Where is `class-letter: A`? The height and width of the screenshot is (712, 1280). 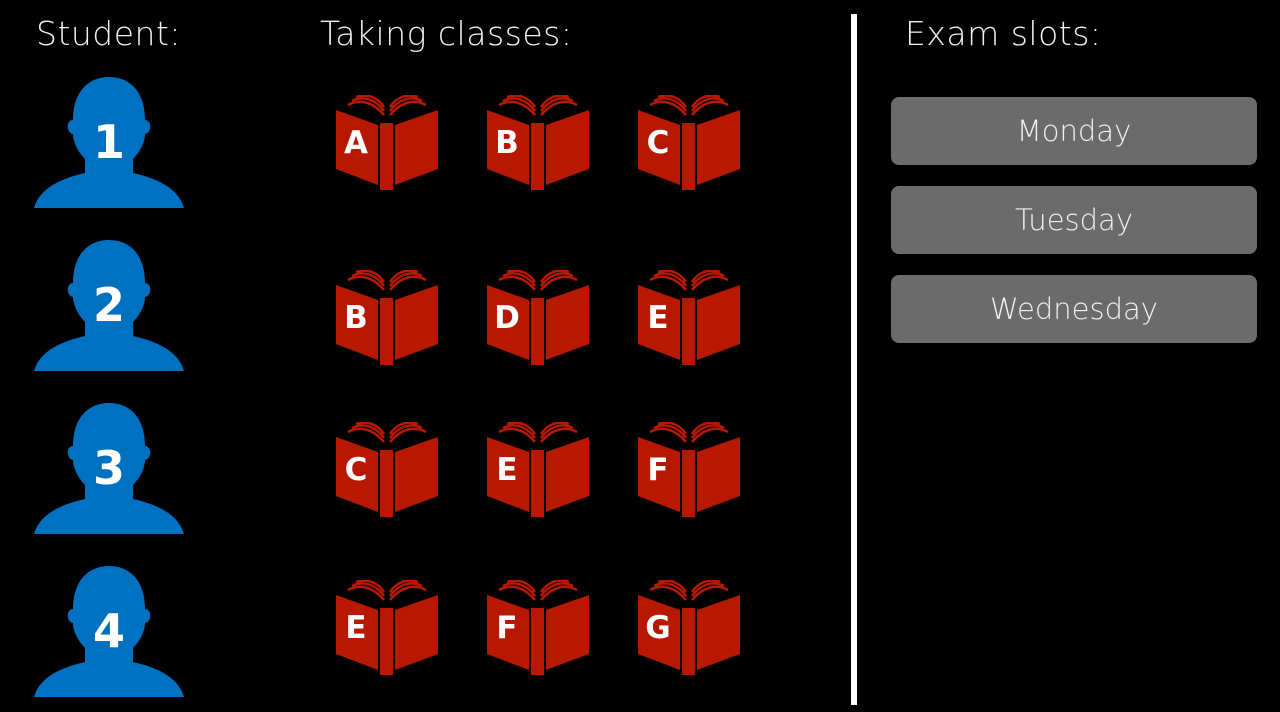
class-letter: A is located at coordinates (356, 143).